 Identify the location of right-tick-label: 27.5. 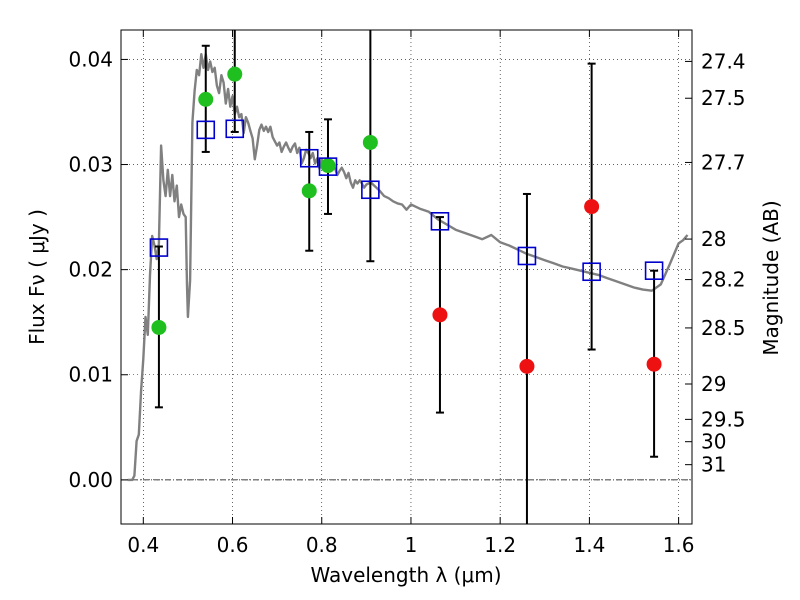
(723, 98).